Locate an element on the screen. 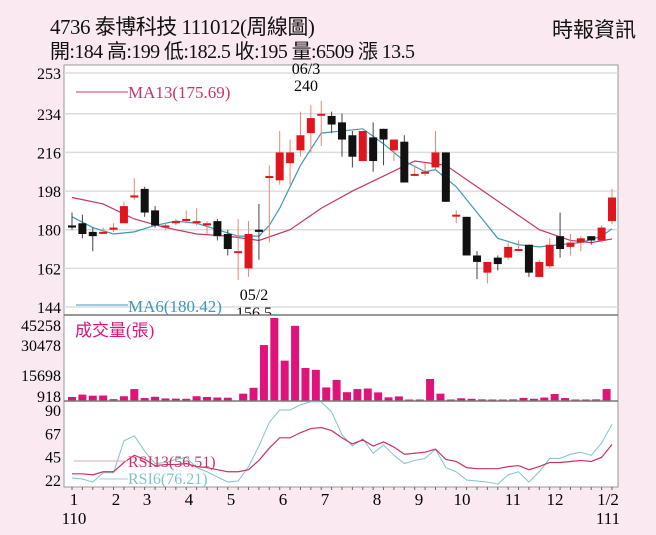 The image size is (656, 535). x-year-label: 110 is located at coordinates (74, 518).